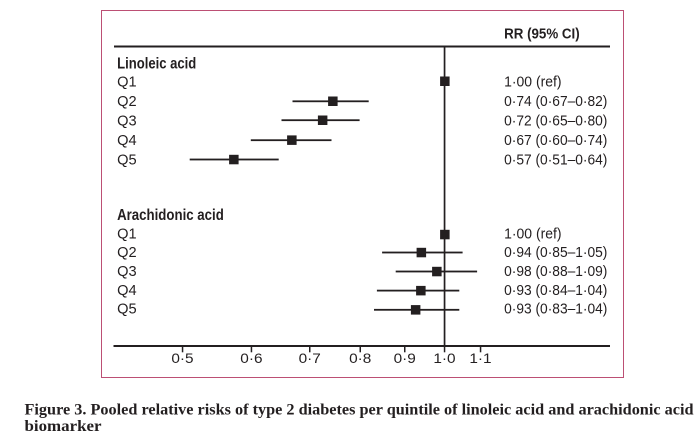  I want to click on svg-text: RR (95% CI), so click(542, 34).